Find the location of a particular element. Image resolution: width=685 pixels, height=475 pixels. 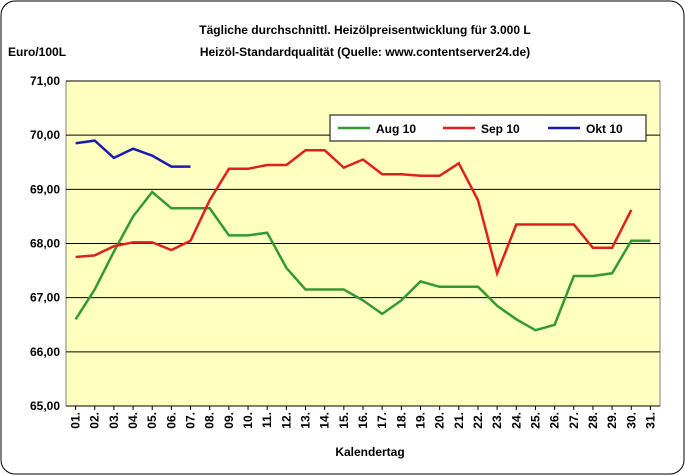

x-tick-label: 10. is located at coordinates (248, 420).